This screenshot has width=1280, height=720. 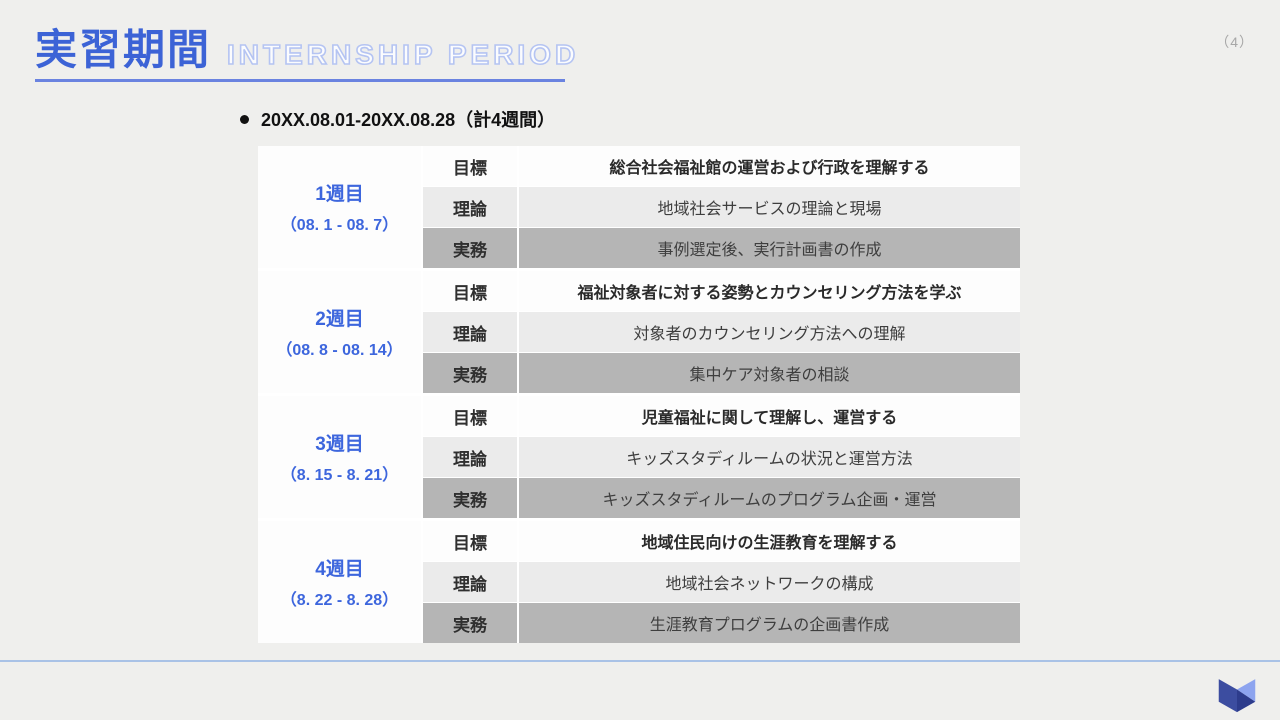 I want to click on goal-text: 総合社会福祉館の運営および行政を理解する, so click(x=769, y=166).